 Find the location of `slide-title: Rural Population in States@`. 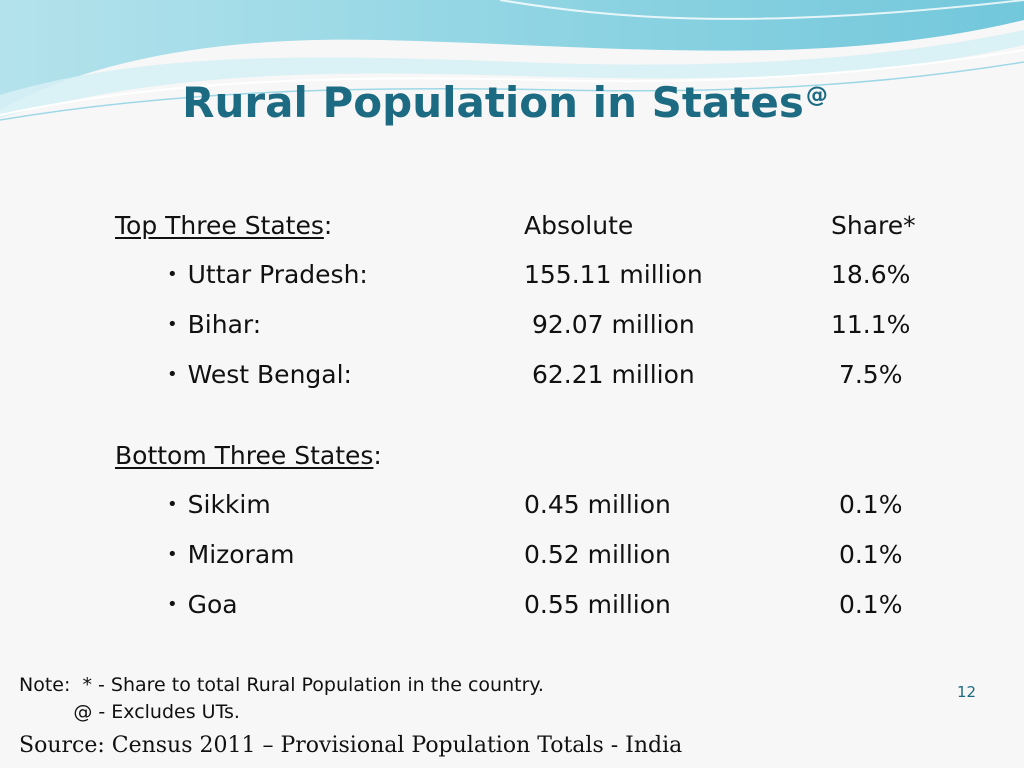

slide-title: Rural Population in States@ is located at coordinates (505, 102).